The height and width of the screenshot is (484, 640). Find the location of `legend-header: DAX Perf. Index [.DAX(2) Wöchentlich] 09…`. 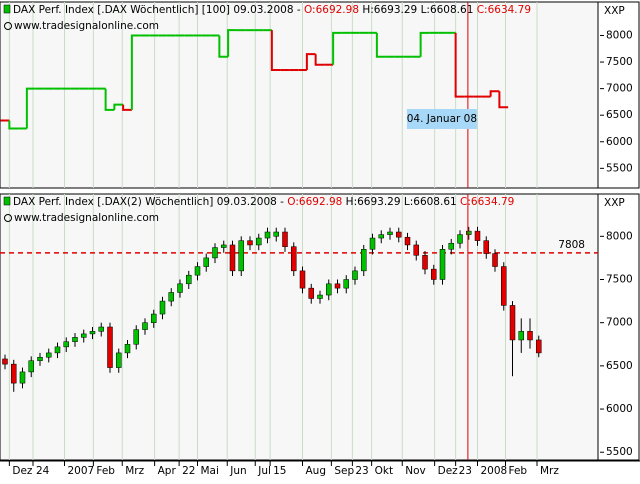

legend-header: DAX Perf. Index [.DAX(2) Wöchentlich] 09… is located at coordinates (263, 202).